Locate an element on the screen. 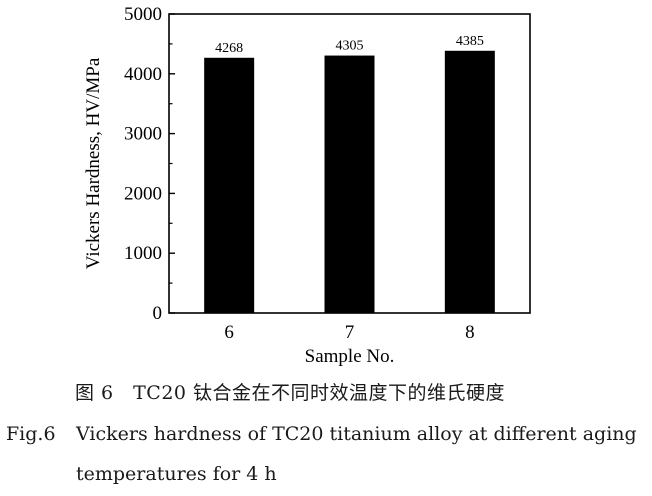 The image size is (652, 496). y-tick-label-5000: 5000 is located at coordinates (143, 14).